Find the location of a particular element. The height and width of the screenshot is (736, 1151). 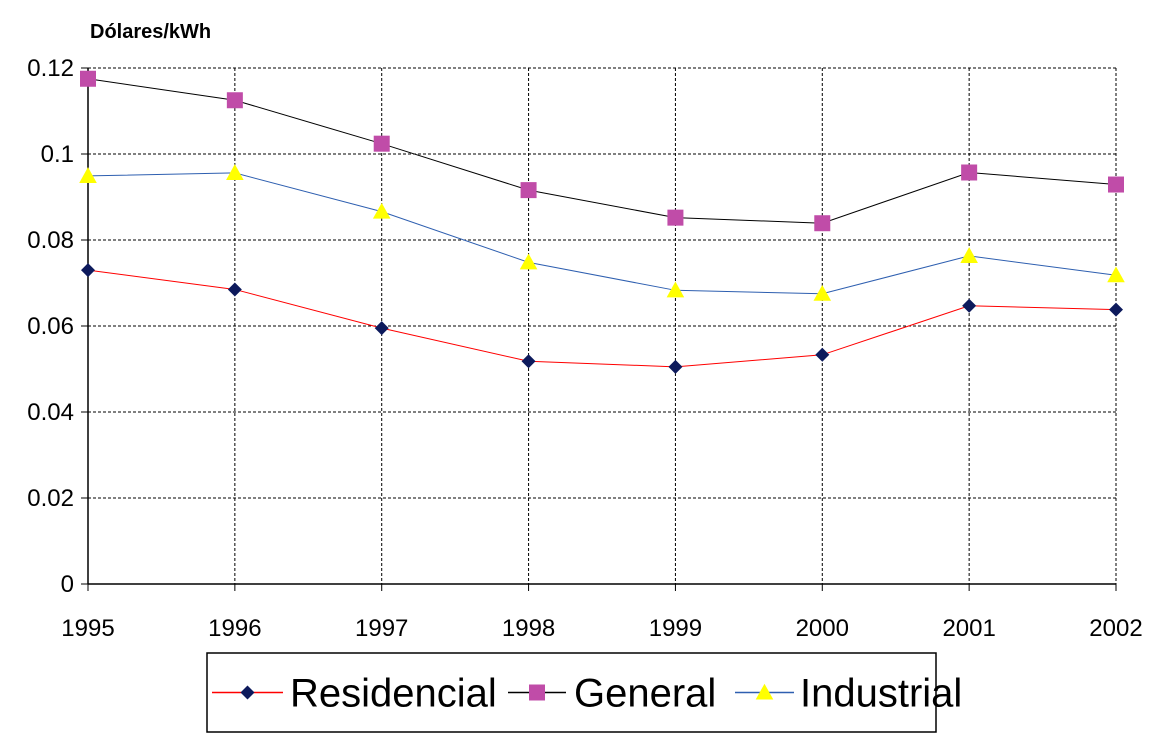

x-tick-label: 1999 is located at coordinates (675, 628).